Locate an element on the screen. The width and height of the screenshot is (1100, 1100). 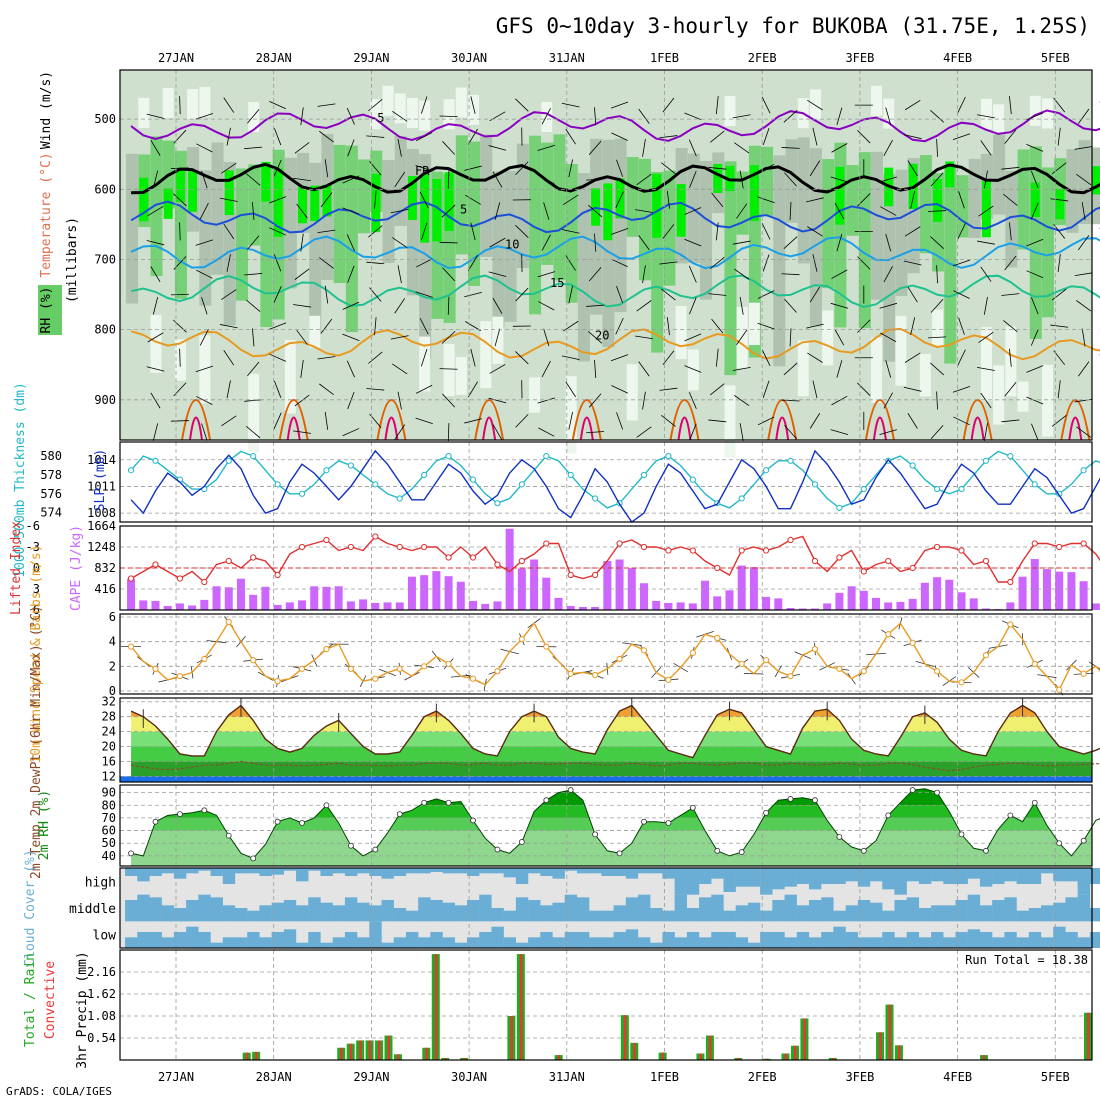
cape-axis-title: CAPE (J/kg) is located at coordinates (76, 568).